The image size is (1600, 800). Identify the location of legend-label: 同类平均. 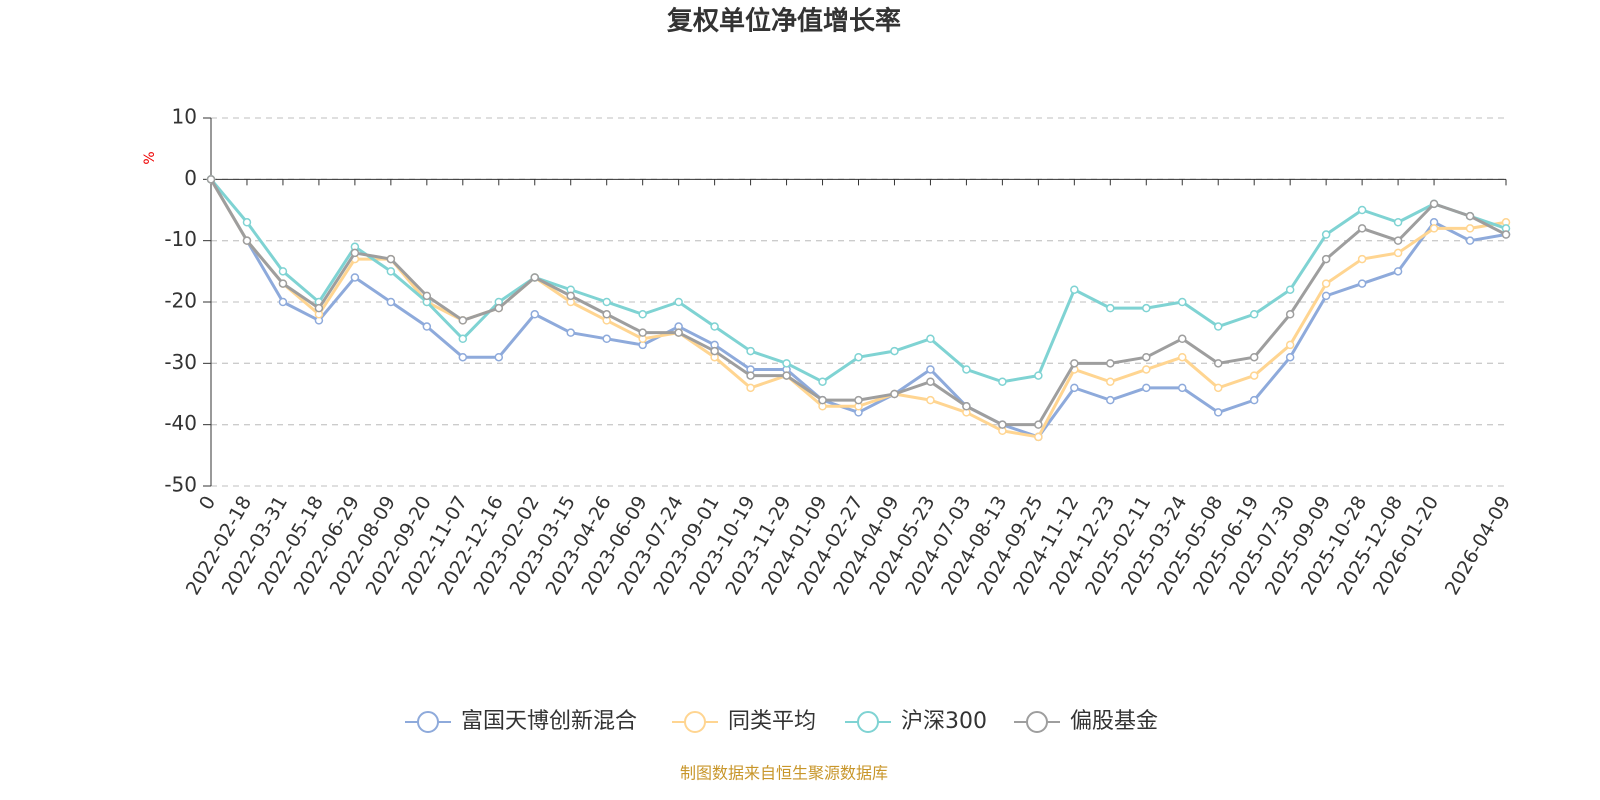
(772, 721).